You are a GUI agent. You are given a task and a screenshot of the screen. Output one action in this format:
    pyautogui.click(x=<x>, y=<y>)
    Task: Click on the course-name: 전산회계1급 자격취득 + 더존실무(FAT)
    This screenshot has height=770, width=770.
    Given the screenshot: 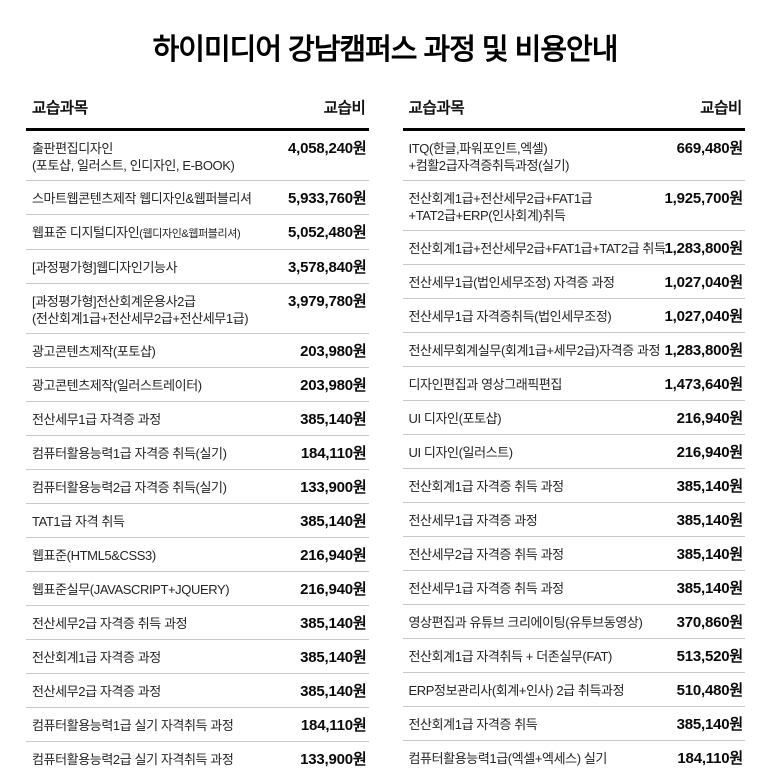 What is the action you would take?
    pyautogui.click(x=510, y=656)
    